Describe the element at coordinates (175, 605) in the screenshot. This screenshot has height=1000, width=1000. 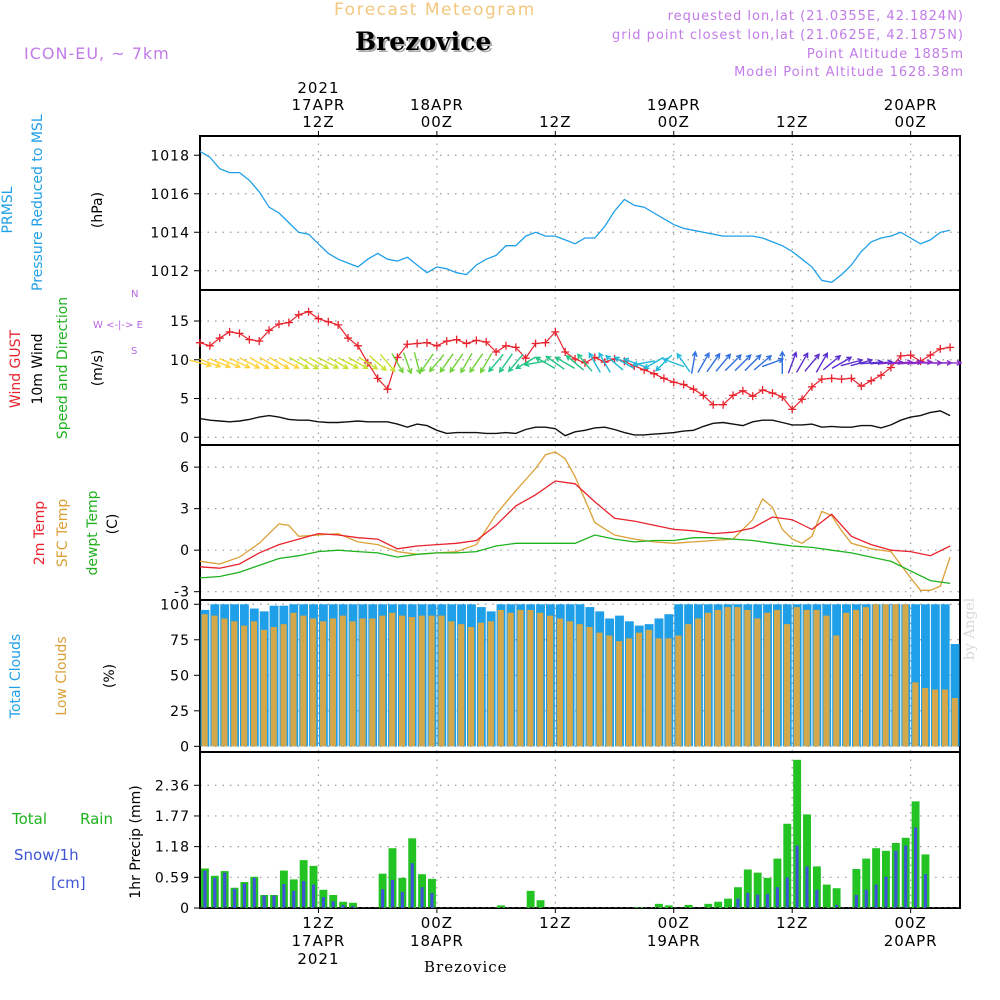
I see `y-tick-label-clouds: 100` at that location.